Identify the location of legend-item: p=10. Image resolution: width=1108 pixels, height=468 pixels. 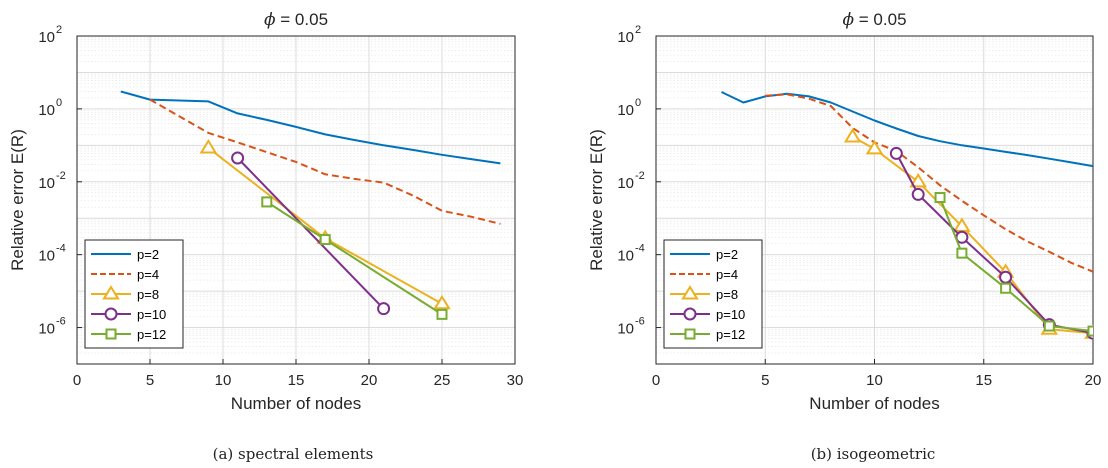
(128, 314).